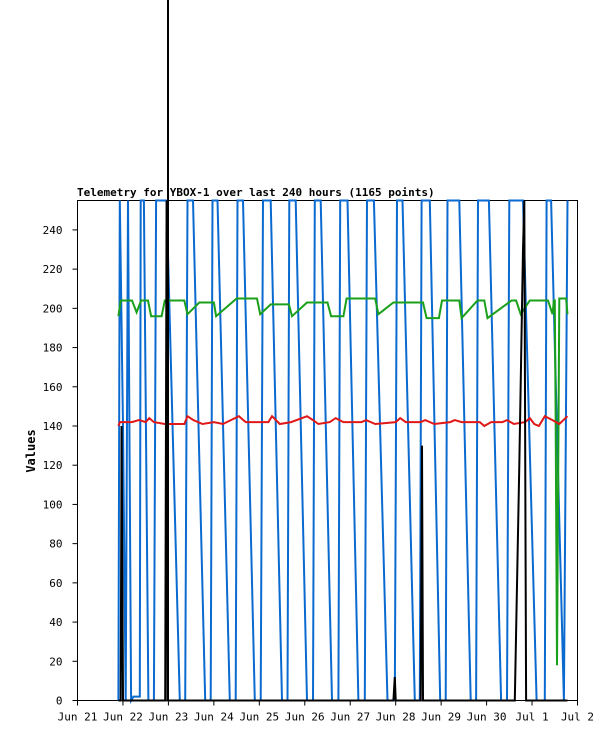 Image resolution: width=615 pixels, height=741 pixels. Describe the element at coordinates (441, 717) in the screenshot. I see `x-tick-label: Jun 29` at that location.